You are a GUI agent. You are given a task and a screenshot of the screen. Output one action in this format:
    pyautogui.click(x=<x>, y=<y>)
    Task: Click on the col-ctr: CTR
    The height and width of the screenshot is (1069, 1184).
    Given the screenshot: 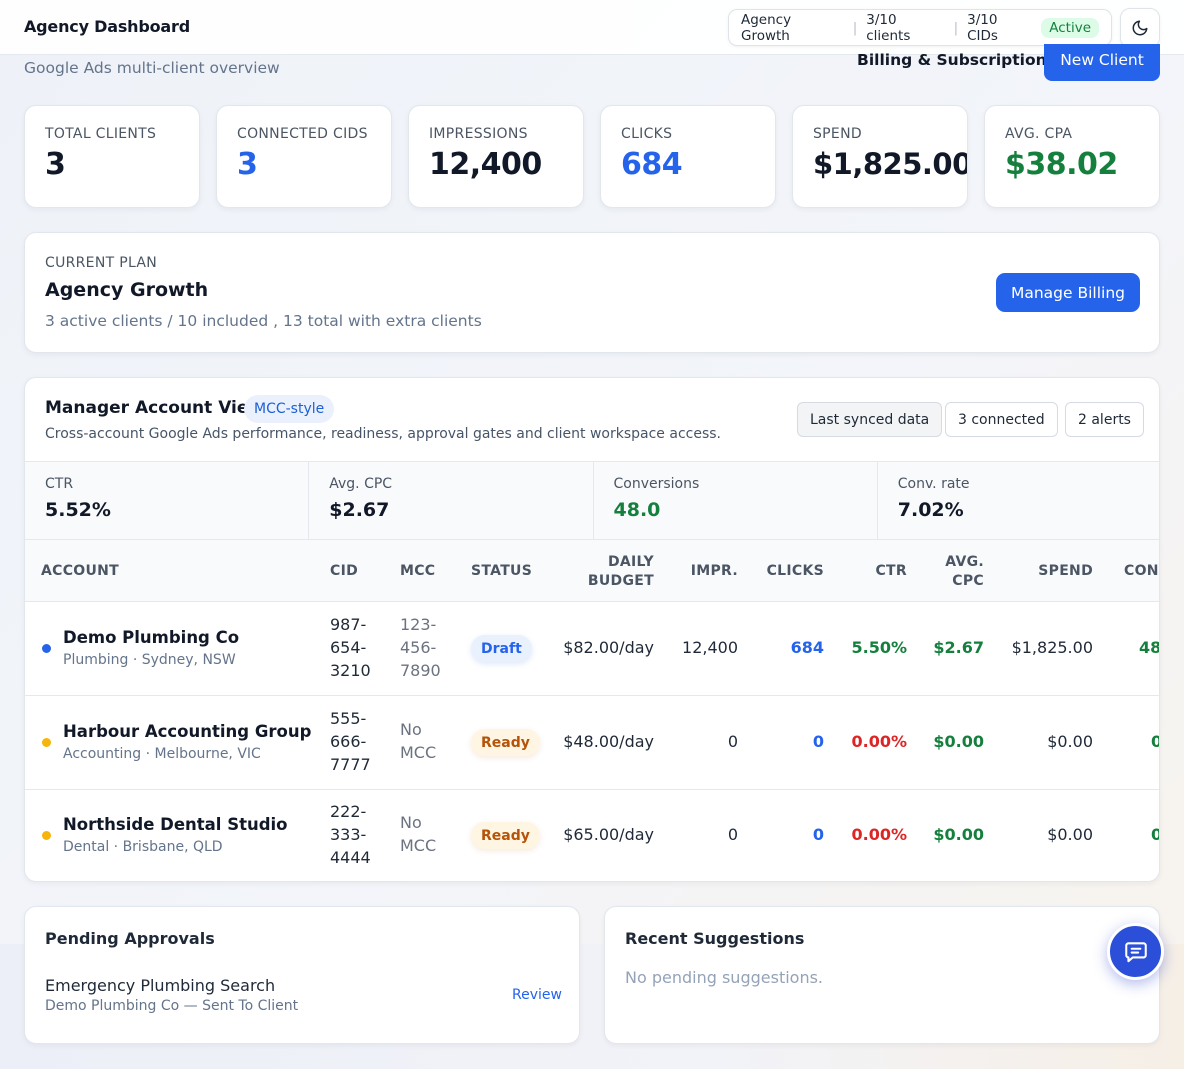 What is the action you would take?
    pyautogui.click(x=891, y=571)
    